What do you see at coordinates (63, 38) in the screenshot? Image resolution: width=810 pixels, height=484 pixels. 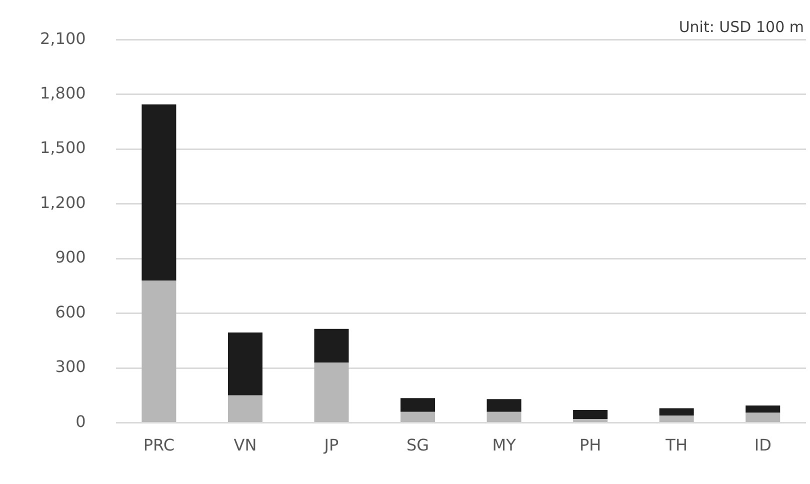 I see `y-tick-label: 2,100` at bounding box center [63, 38].